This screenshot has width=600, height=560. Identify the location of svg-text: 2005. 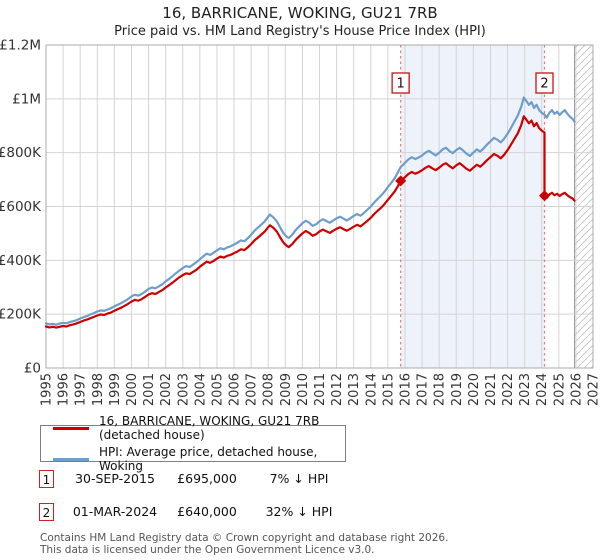
(217, 389).